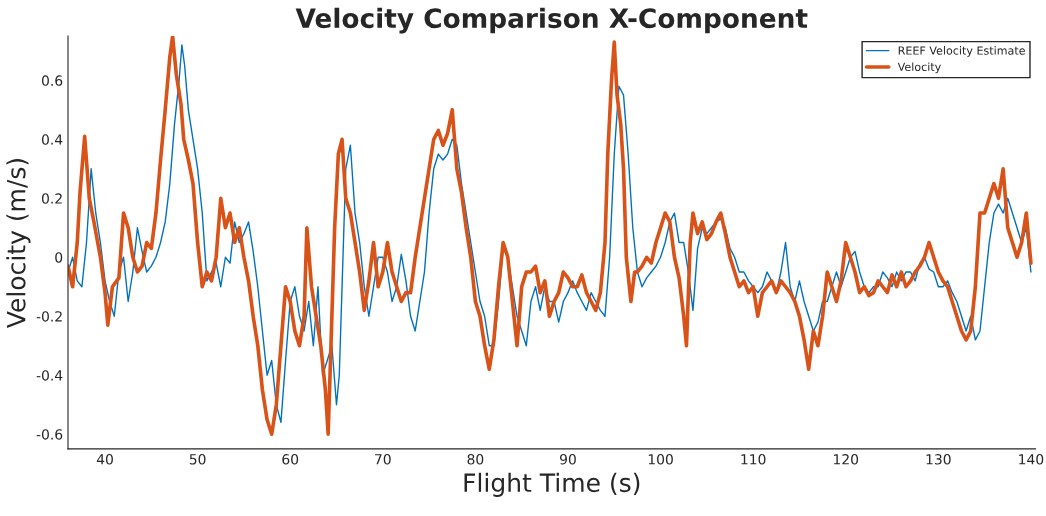  I want to click on y-tick-label: 0.2, so click(51, 198).